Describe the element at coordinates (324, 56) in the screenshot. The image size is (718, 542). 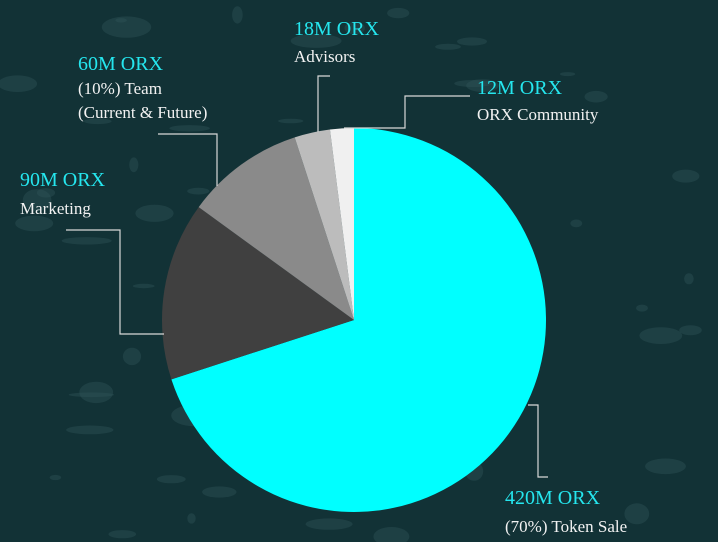
I see `slice-description-label: Advisors` at that location.